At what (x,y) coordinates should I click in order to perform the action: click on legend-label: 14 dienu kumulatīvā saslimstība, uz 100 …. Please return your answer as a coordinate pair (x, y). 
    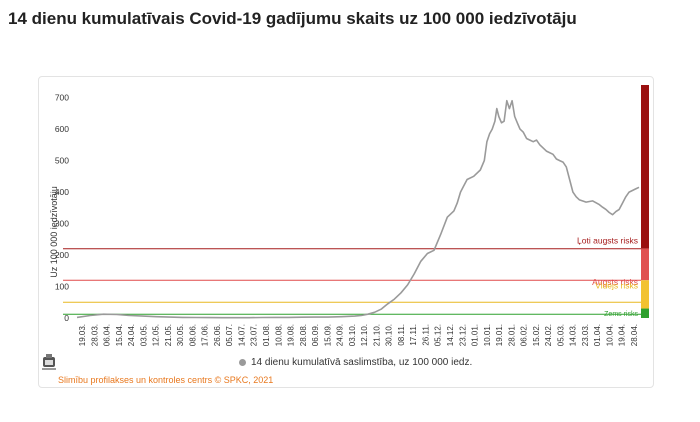
    Looking at the image, I should click on (362, 362).